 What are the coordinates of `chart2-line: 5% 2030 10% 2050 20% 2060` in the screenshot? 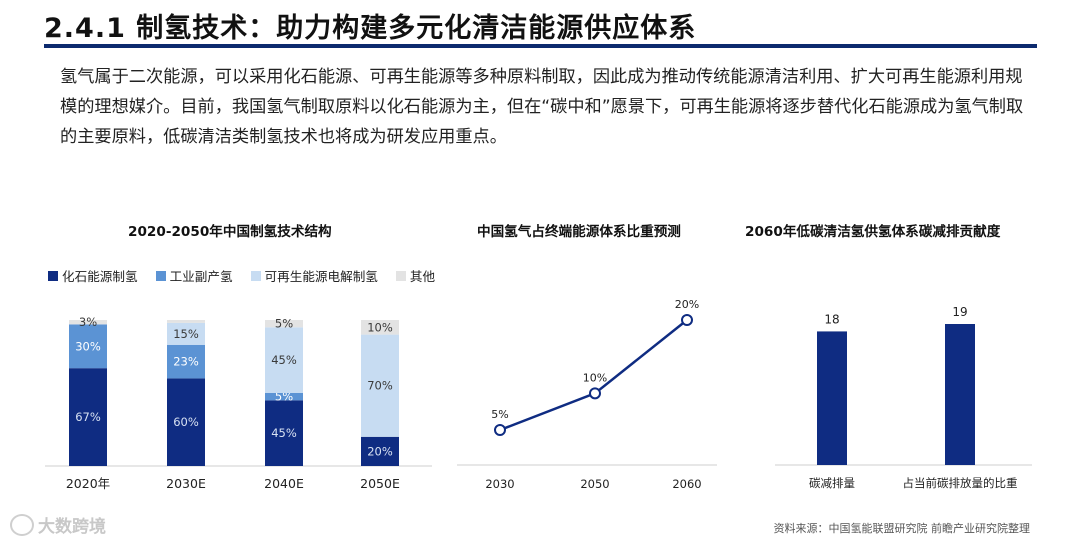 It's located at (587, 394).